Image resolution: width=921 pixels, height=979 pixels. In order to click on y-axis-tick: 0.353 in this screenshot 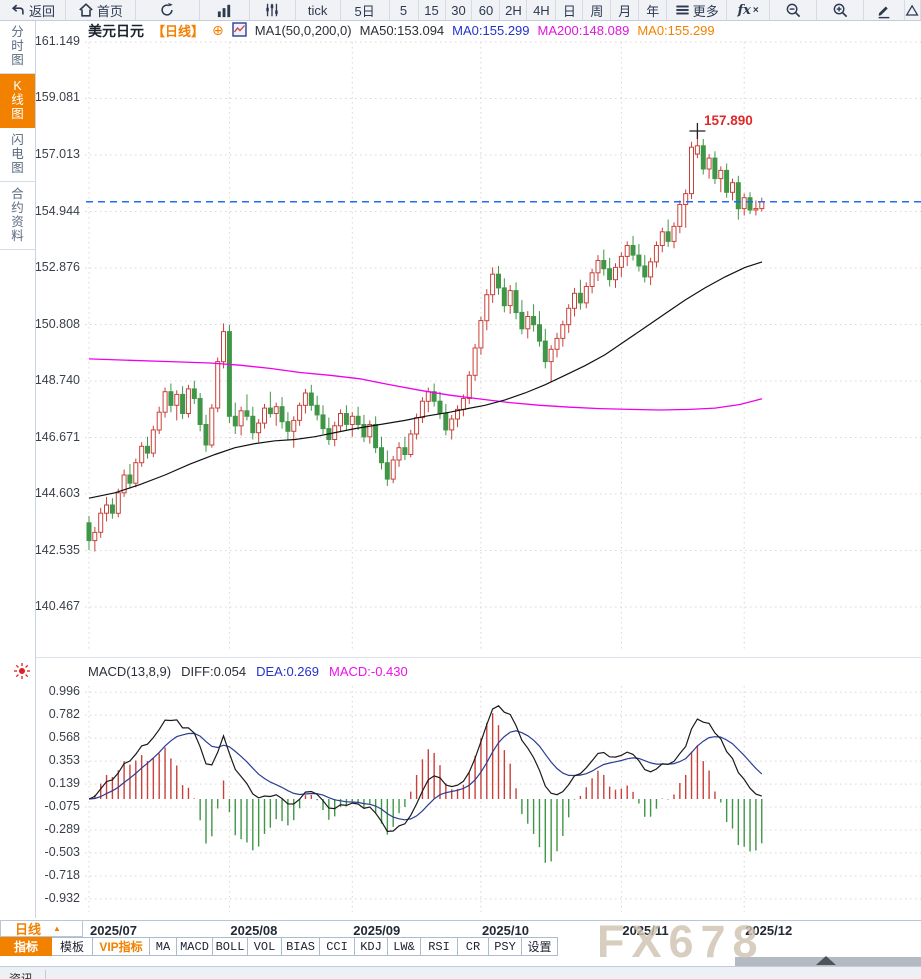, I will do `click(64, 760)`.